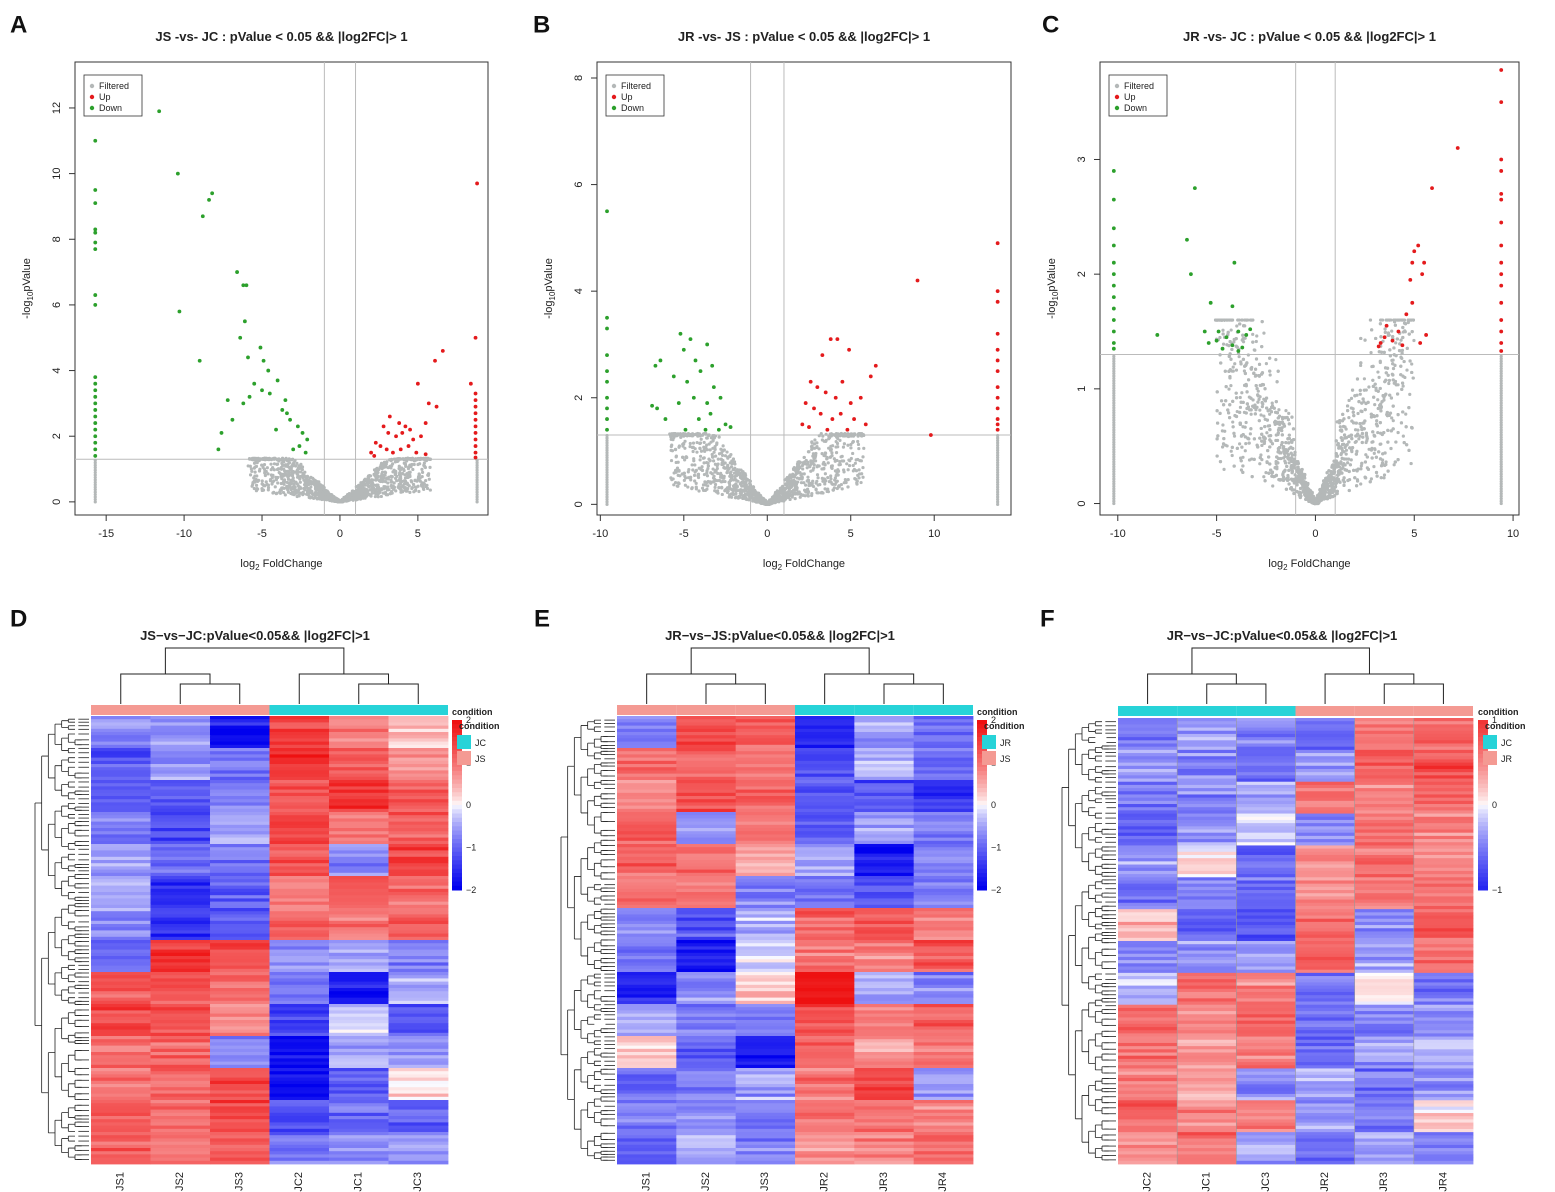 The width and height of the screenshot is (1555, 1192). What do you see at coordinates (825, 1182) in the screenshot?
I see `sample-label: JR2` at bounding box center [825, 1182].